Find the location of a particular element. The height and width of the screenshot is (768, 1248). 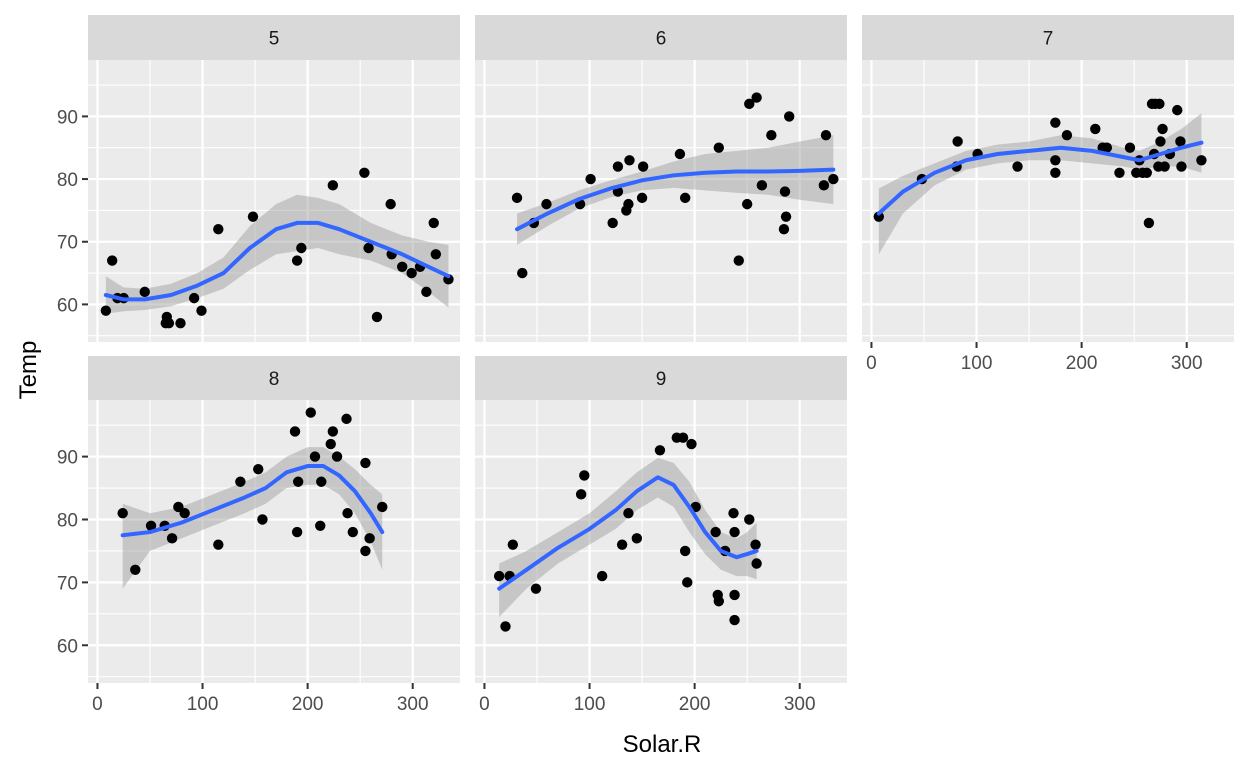

facet-strip-label: 5 is located at coordinates (274, 39).